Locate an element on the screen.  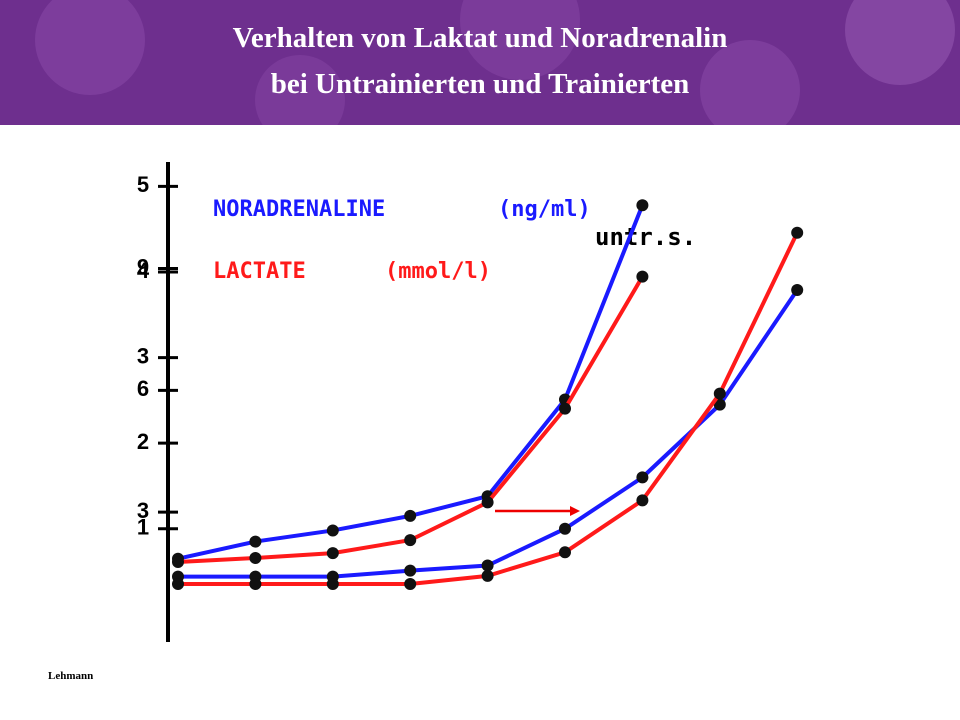
legend-label: NORADRENALINE is located at coordinates (299, 209).